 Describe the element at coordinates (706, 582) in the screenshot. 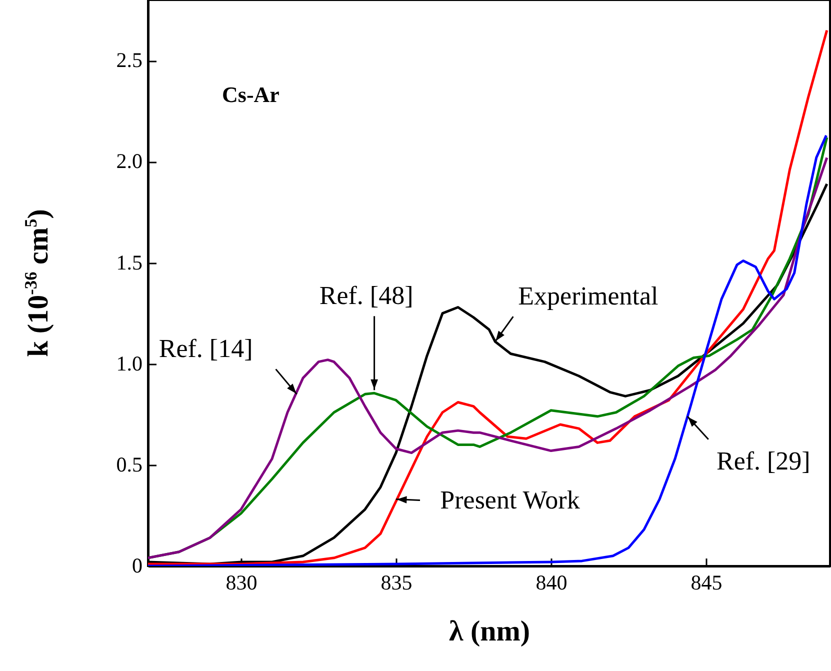

I see `x-tick-label: 845` at that location.